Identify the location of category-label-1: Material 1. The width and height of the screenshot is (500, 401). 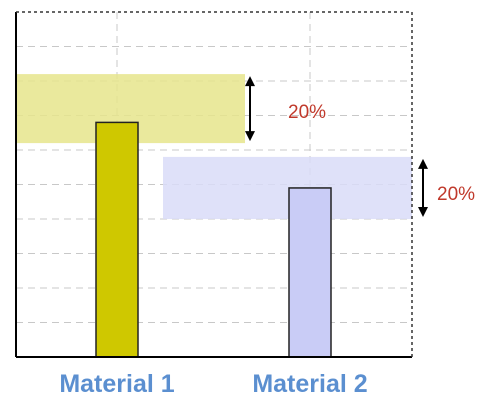
(116, 384).